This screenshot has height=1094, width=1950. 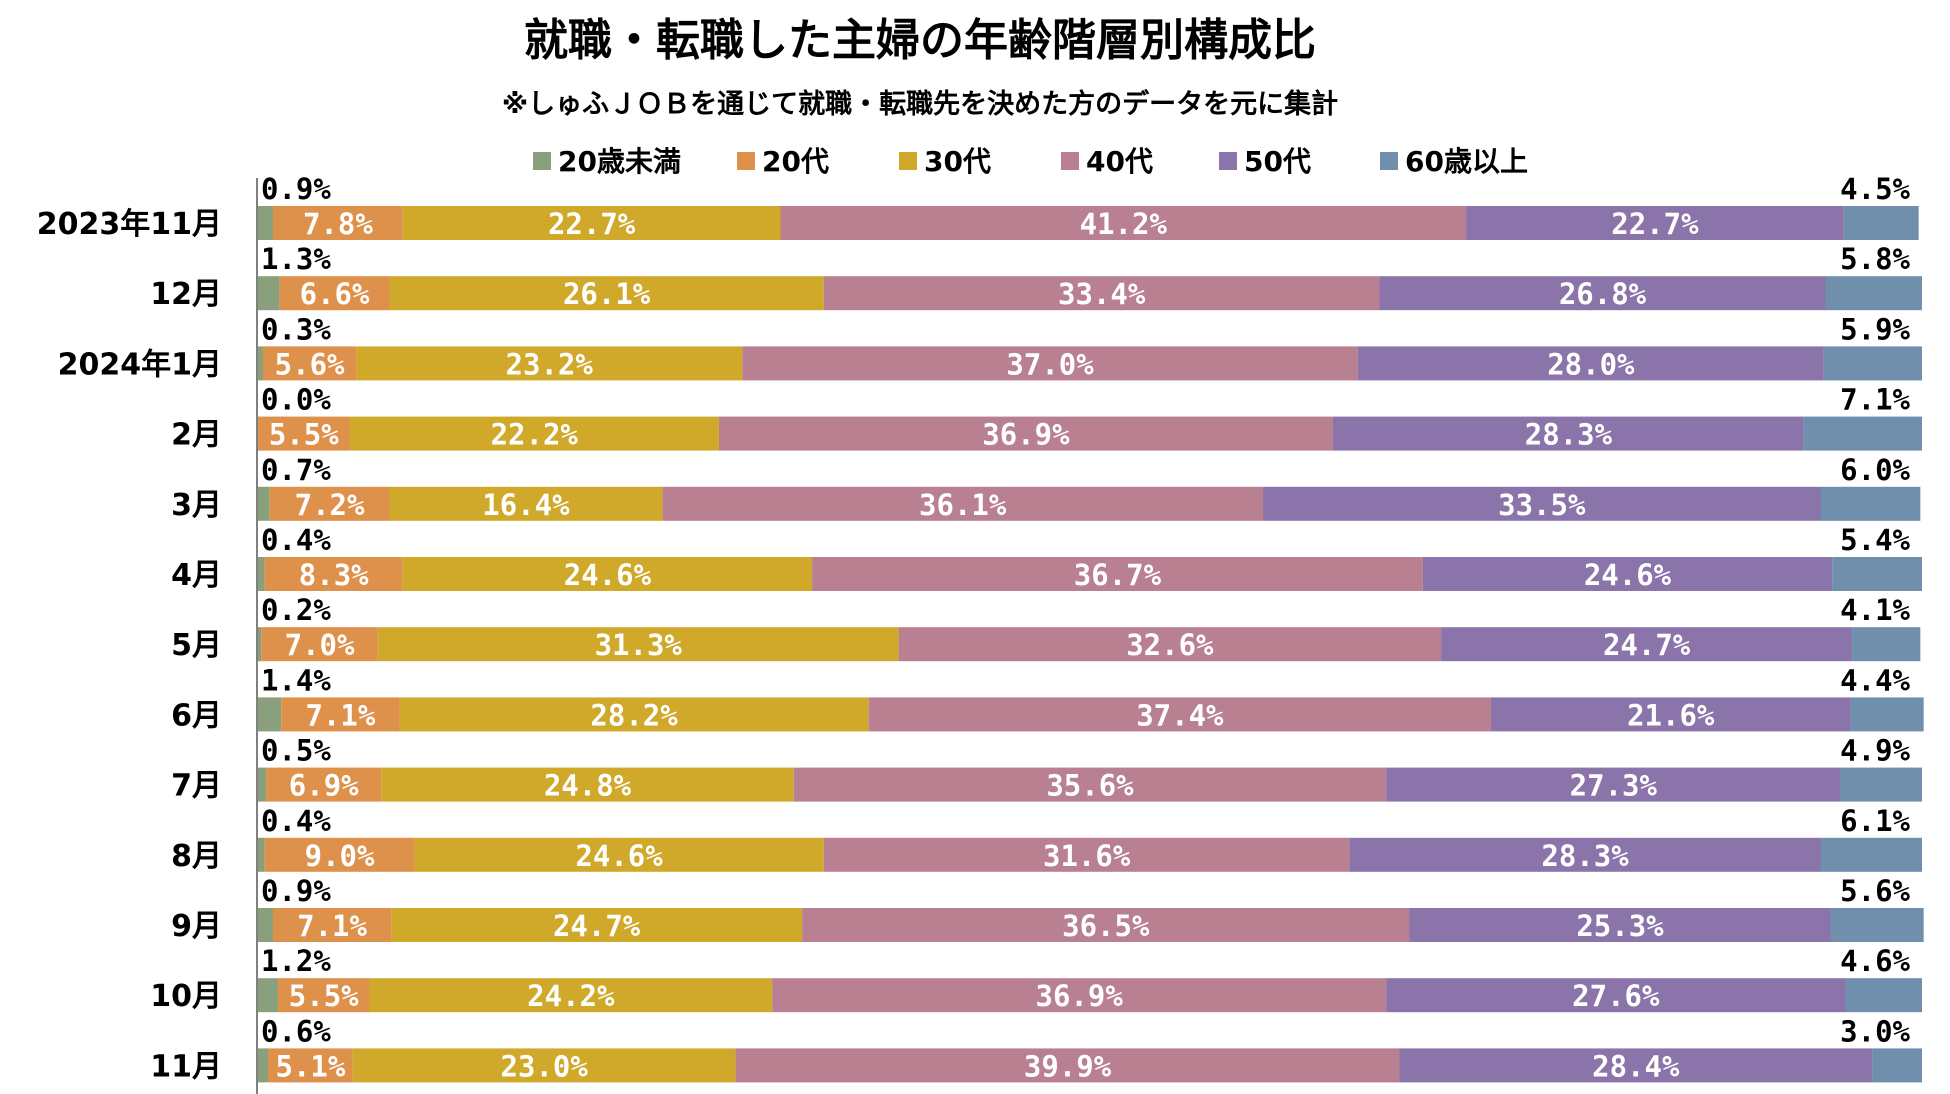 I want to click on data-label-r6-s4: 36.7%, so click(x=1118, y=575).